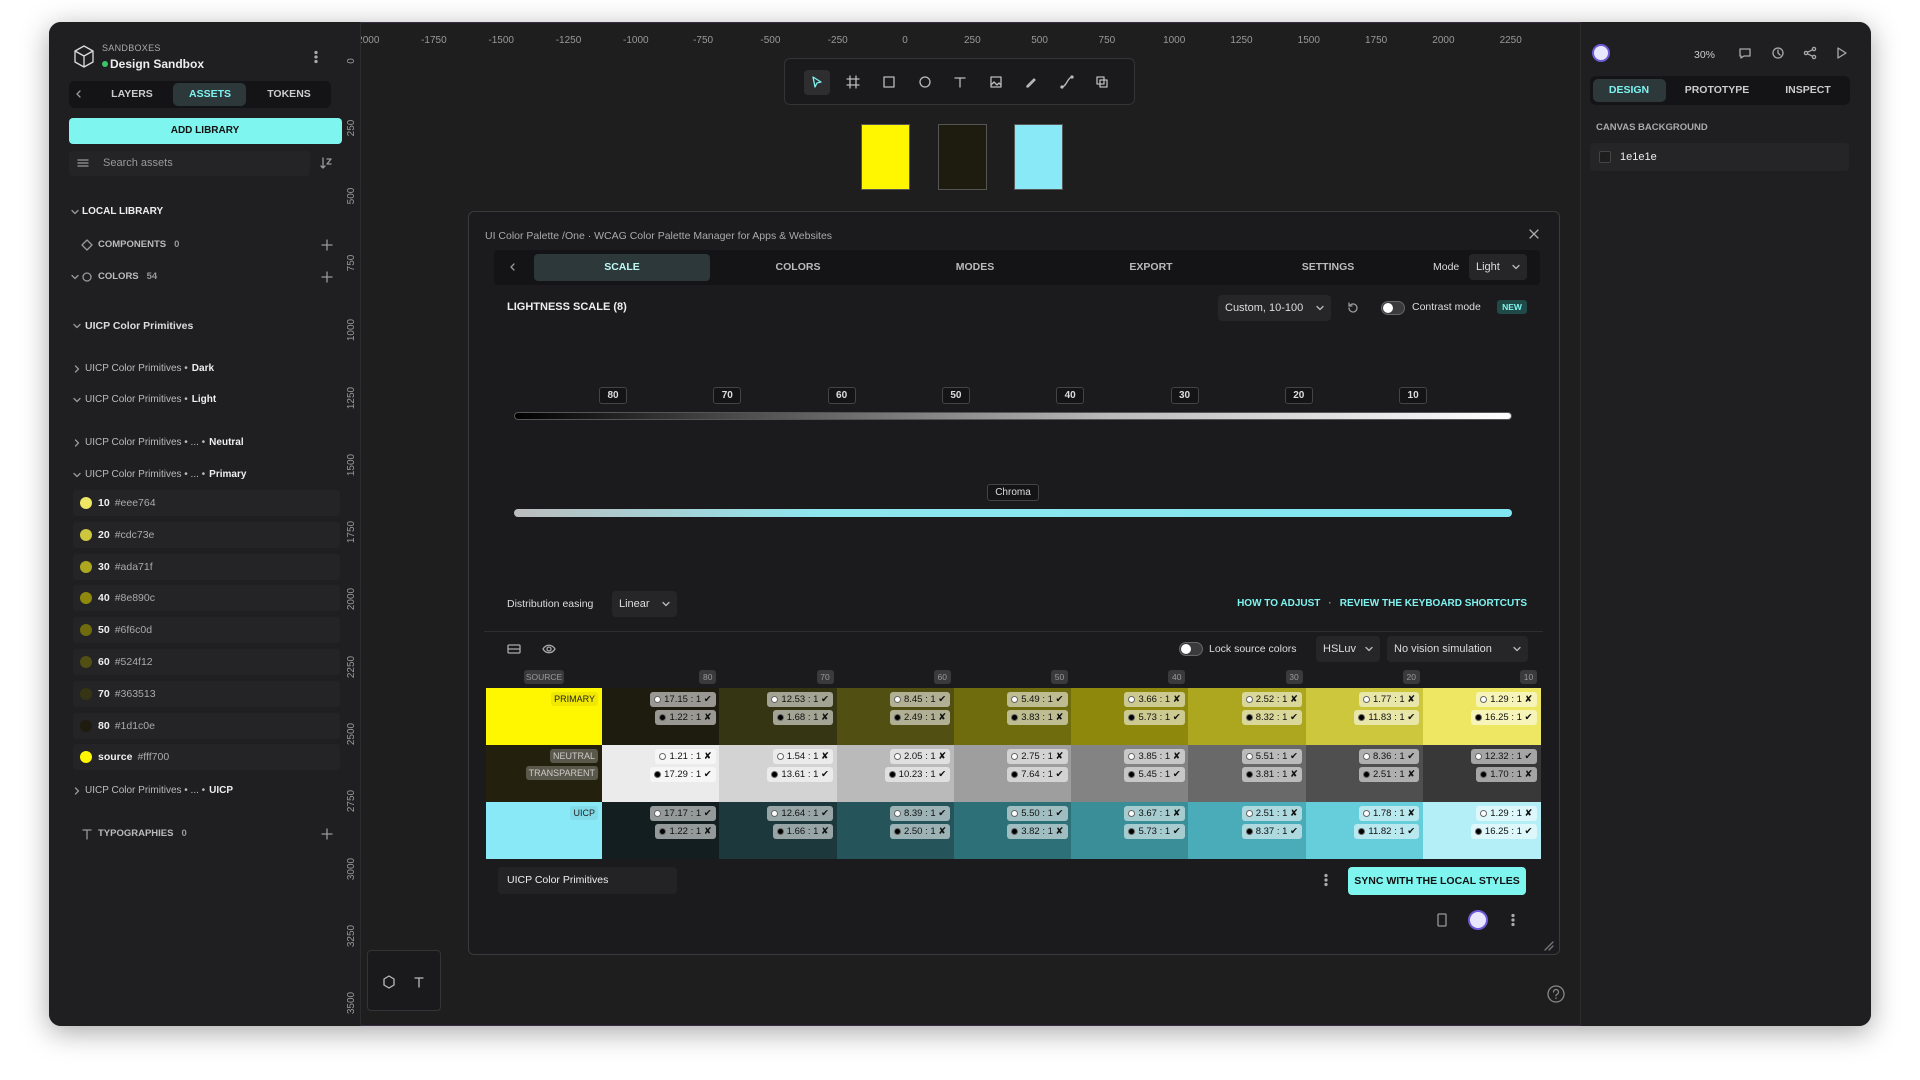 This screenshot has width=1920, height=1080. Describe the element at coordinates (955, 395) in the screenshot. I see `stop-handle: 50` at that location.